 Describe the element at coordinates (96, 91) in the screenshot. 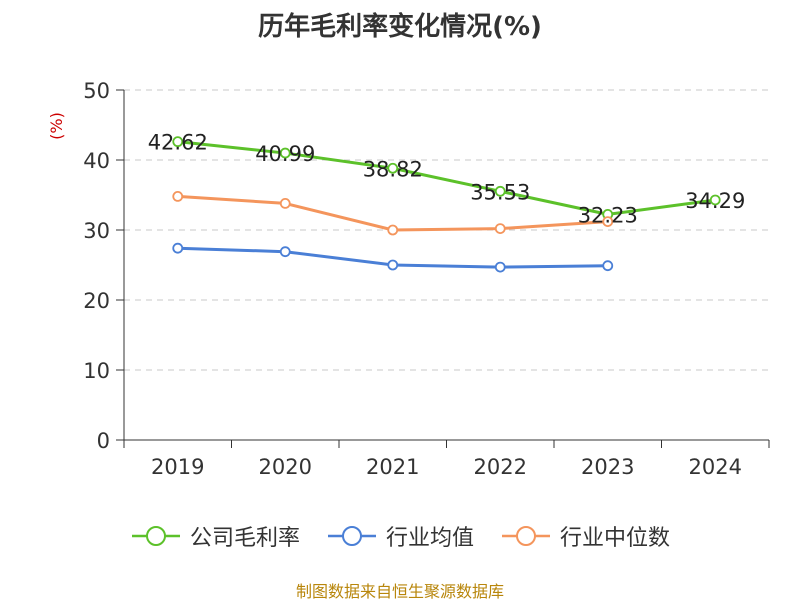

I see `y-tick-label: 50` at that location.